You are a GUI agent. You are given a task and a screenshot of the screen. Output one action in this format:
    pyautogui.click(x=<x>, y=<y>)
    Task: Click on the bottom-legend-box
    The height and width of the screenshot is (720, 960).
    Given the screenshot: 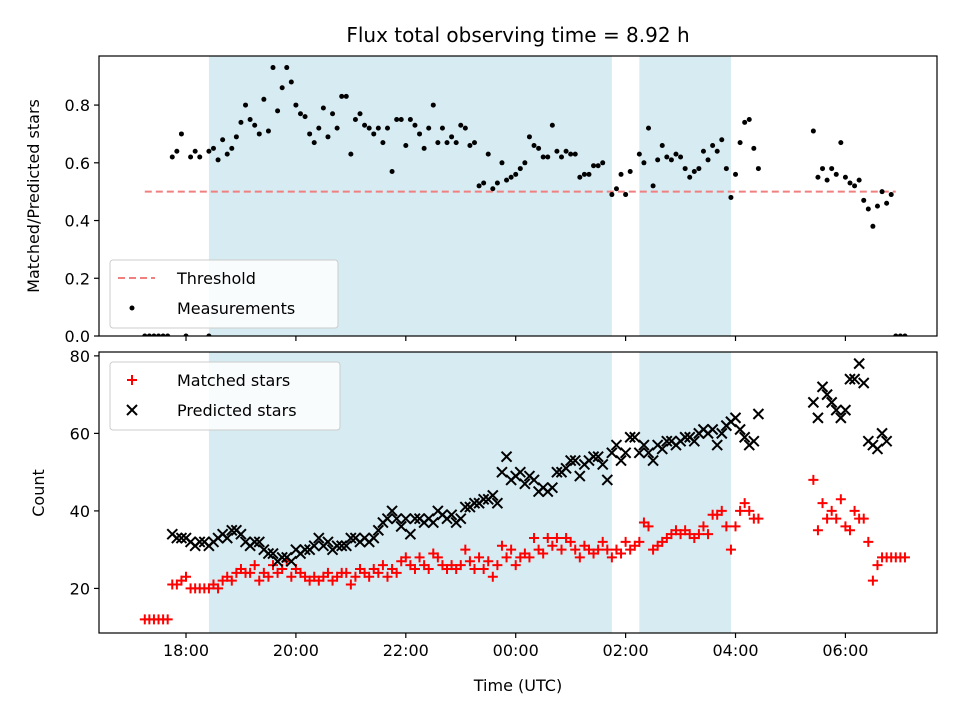 What is the action you would take?
    pyautogui.click(x=225, y=396)
    